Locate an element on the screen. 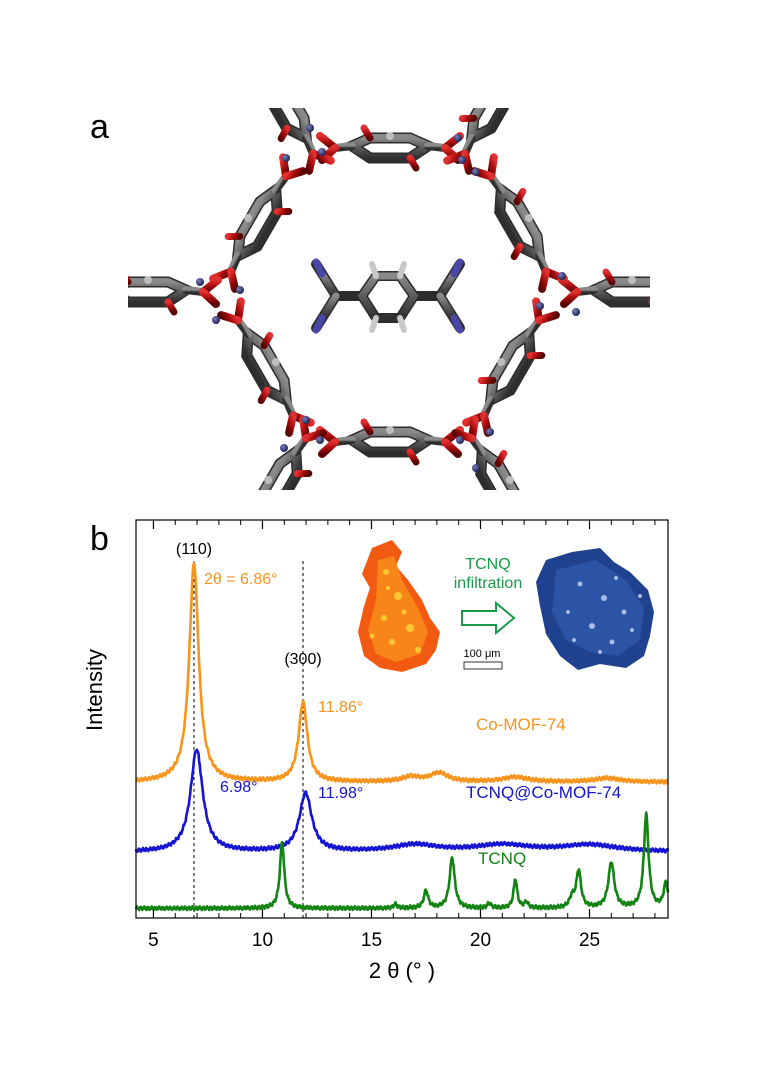 Image resolution: width=763 pixels, height=1080 pixels. hkl-300-label: (300) is located at coordinates (302, 659).